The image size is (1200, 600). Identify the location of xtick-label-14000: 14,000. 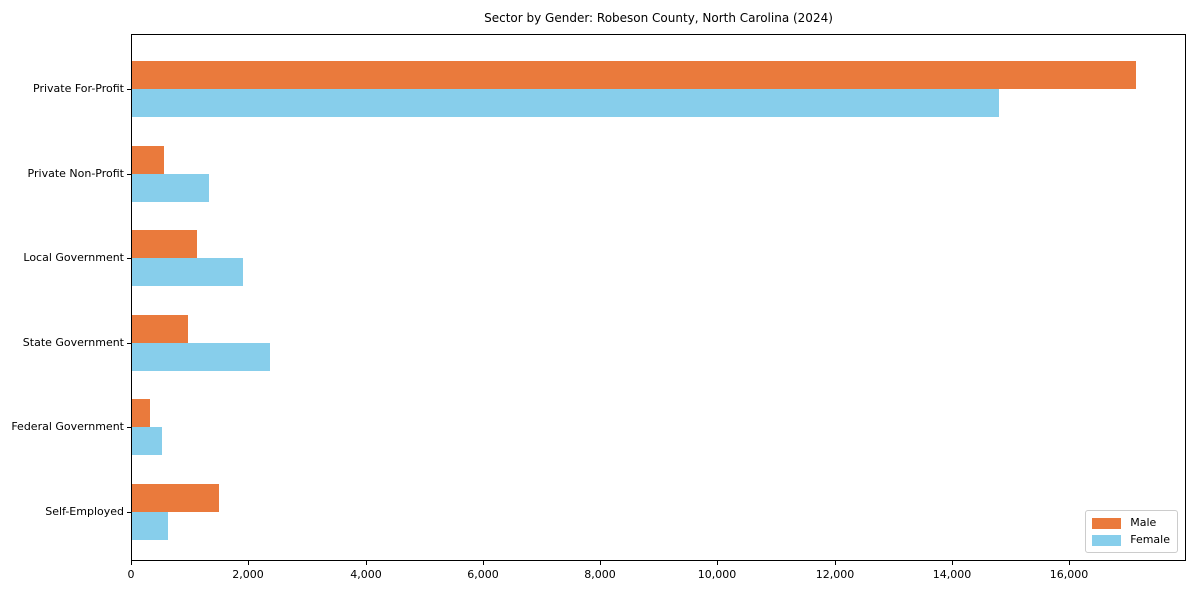
(952, 574).